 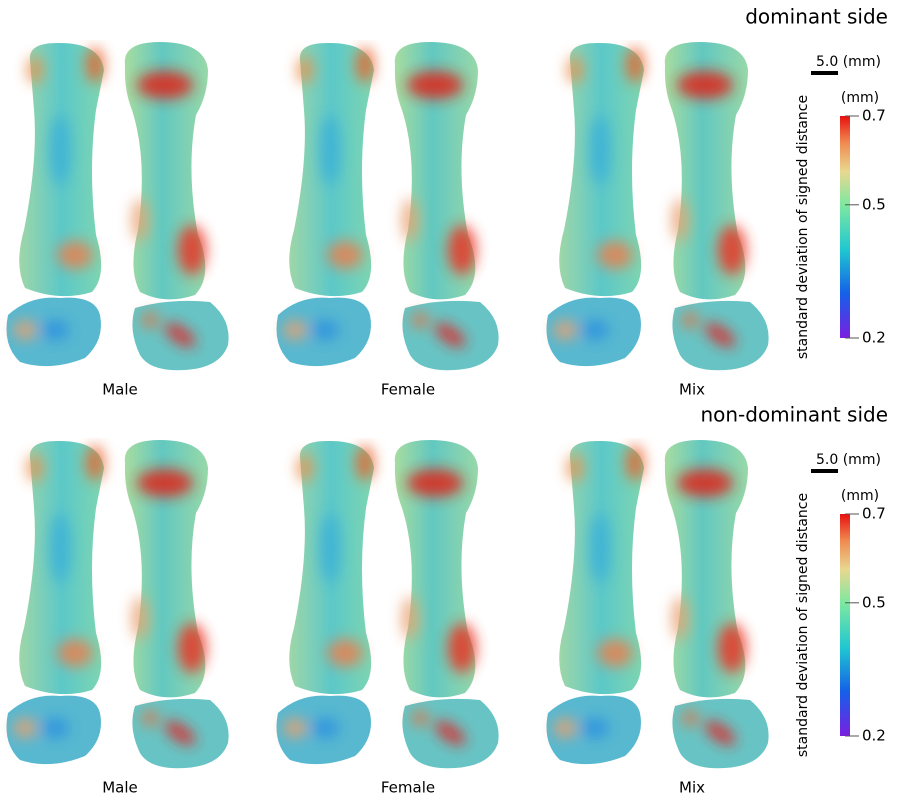 I want to click on panel-title: non-dominant side, so click(x=794, y=415).